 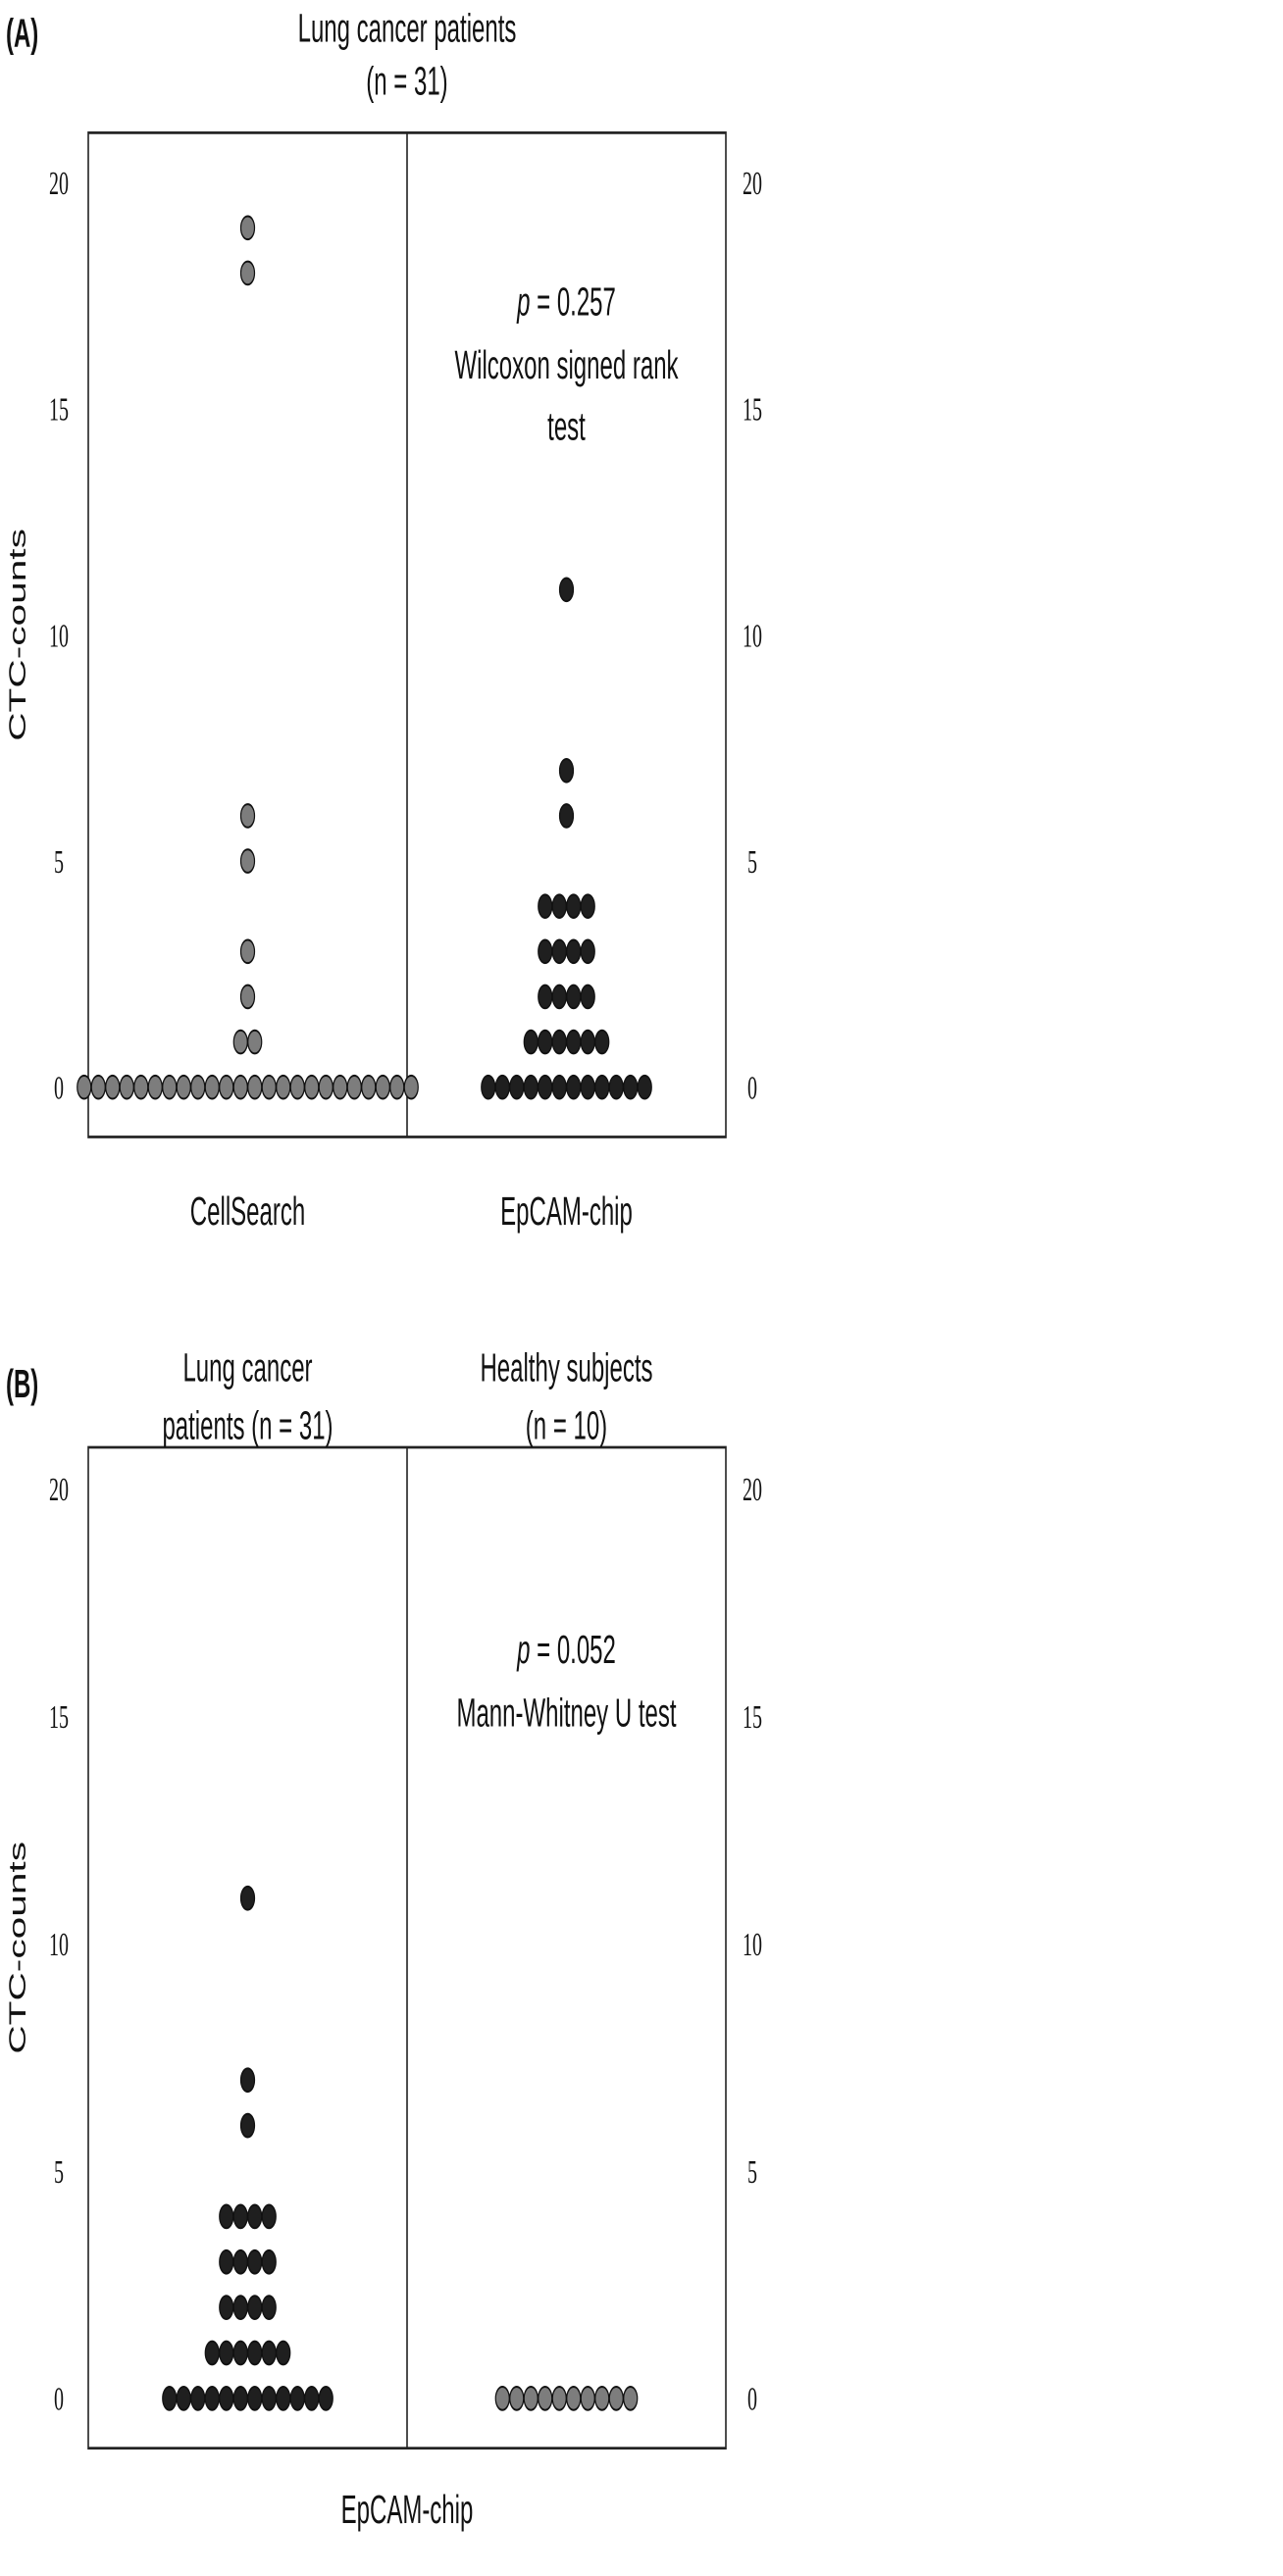 I want to click on p-value-annotation: p = 0.052, so click(x=566, y=1651).